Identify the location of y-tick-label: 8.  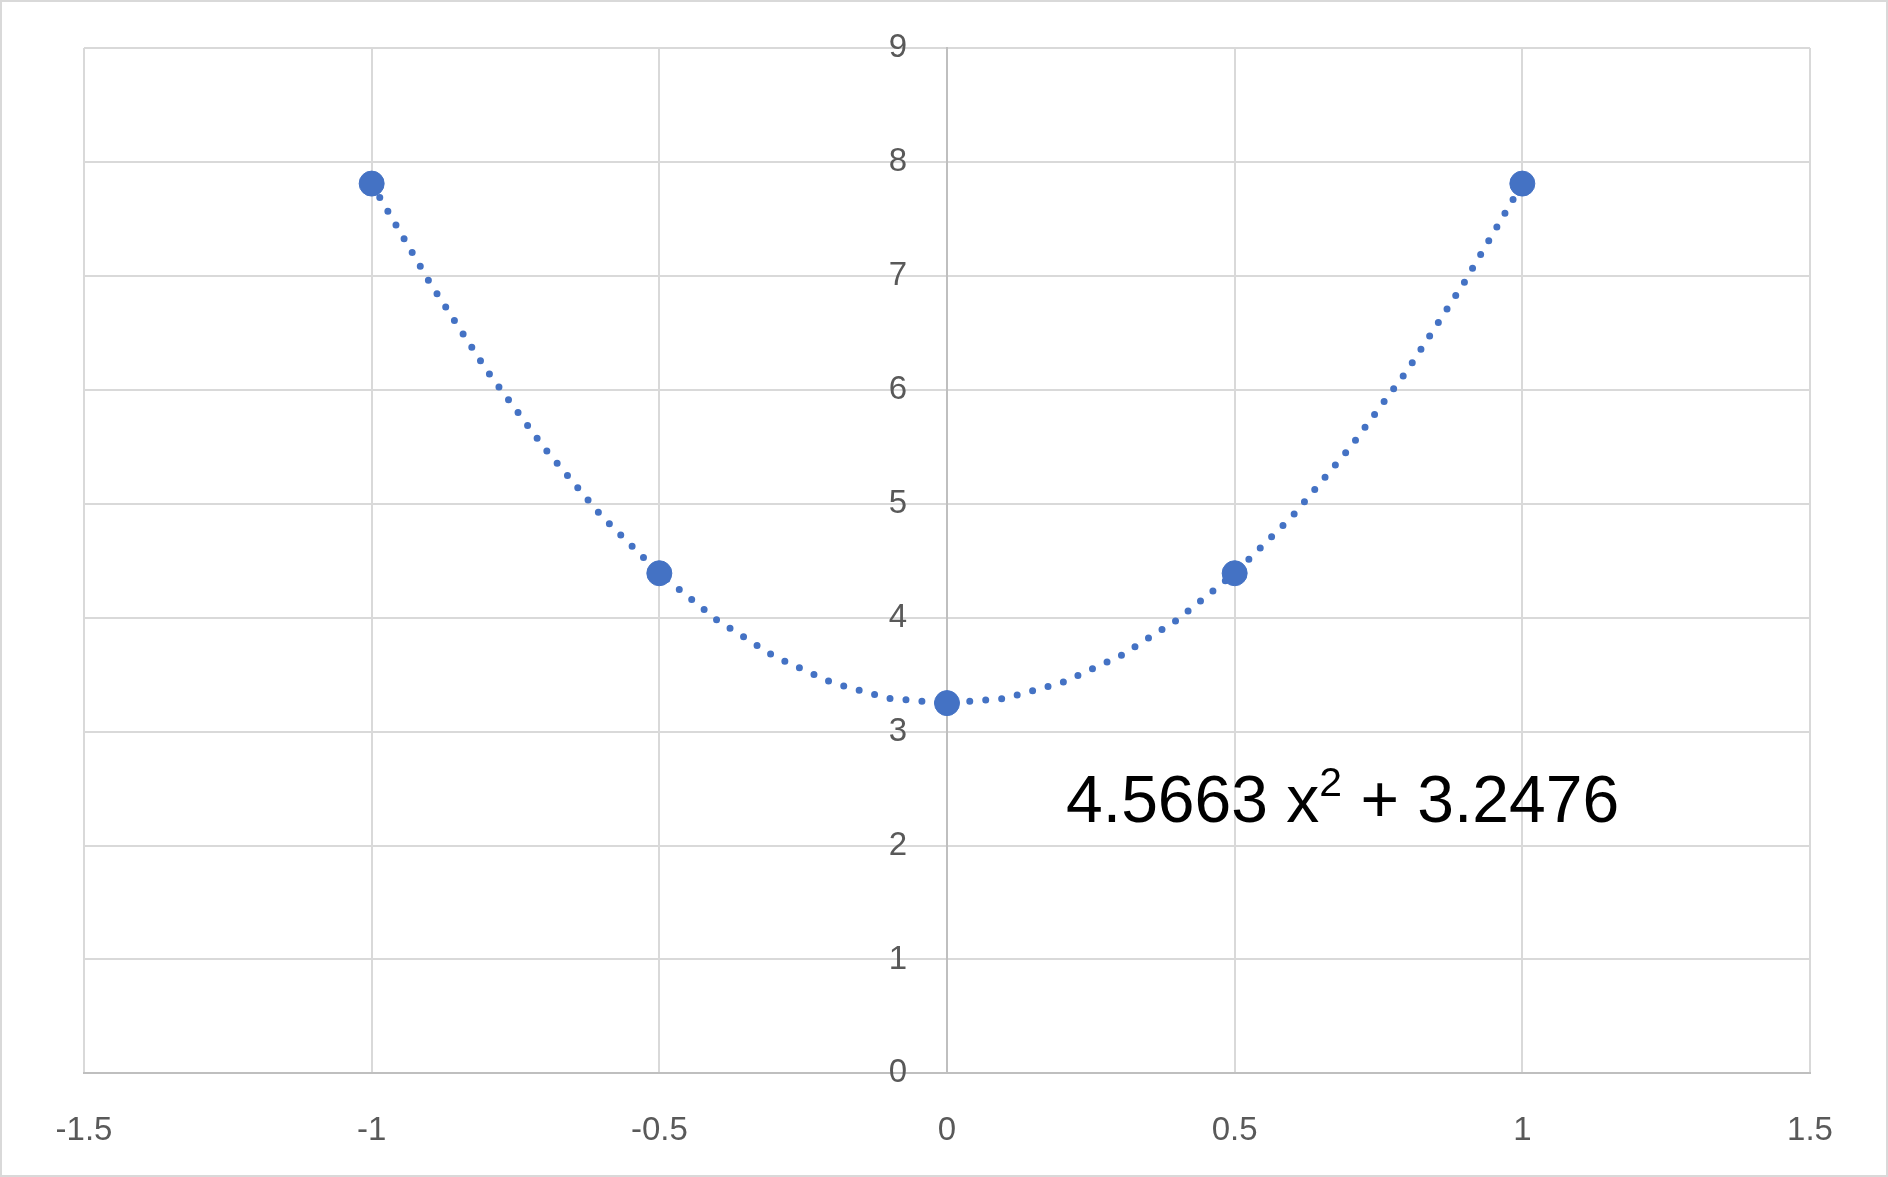
(897, 160).